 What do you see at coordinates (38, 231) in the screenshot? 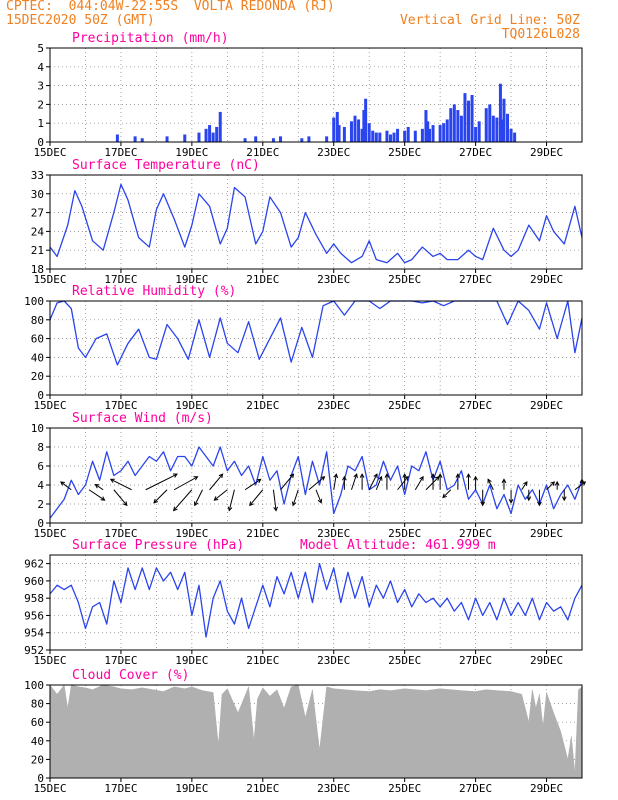
I see `y-tick-label: 24` at bounding box center [38, 231].